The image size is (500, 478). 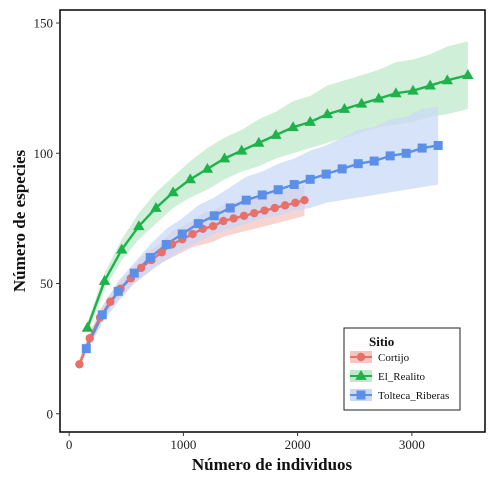 I want to click on legend: Sitio Cortijo El_Realito Tolteca_Riberas, so click(x=402, y=369).